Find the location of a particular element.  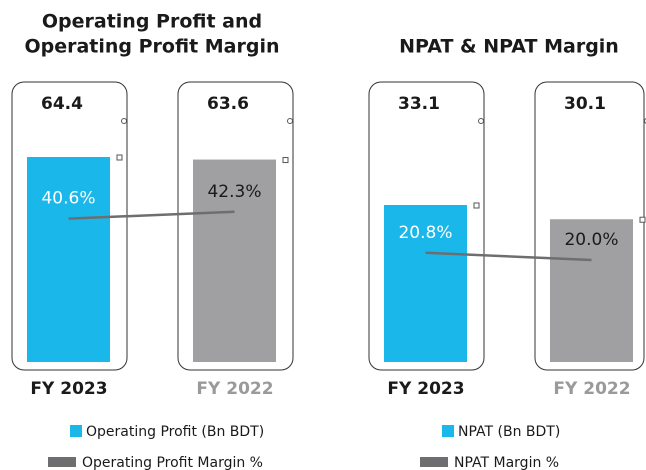

legend-label: Operating Profit (Bn BDT) is located at coordinates (175, 432).